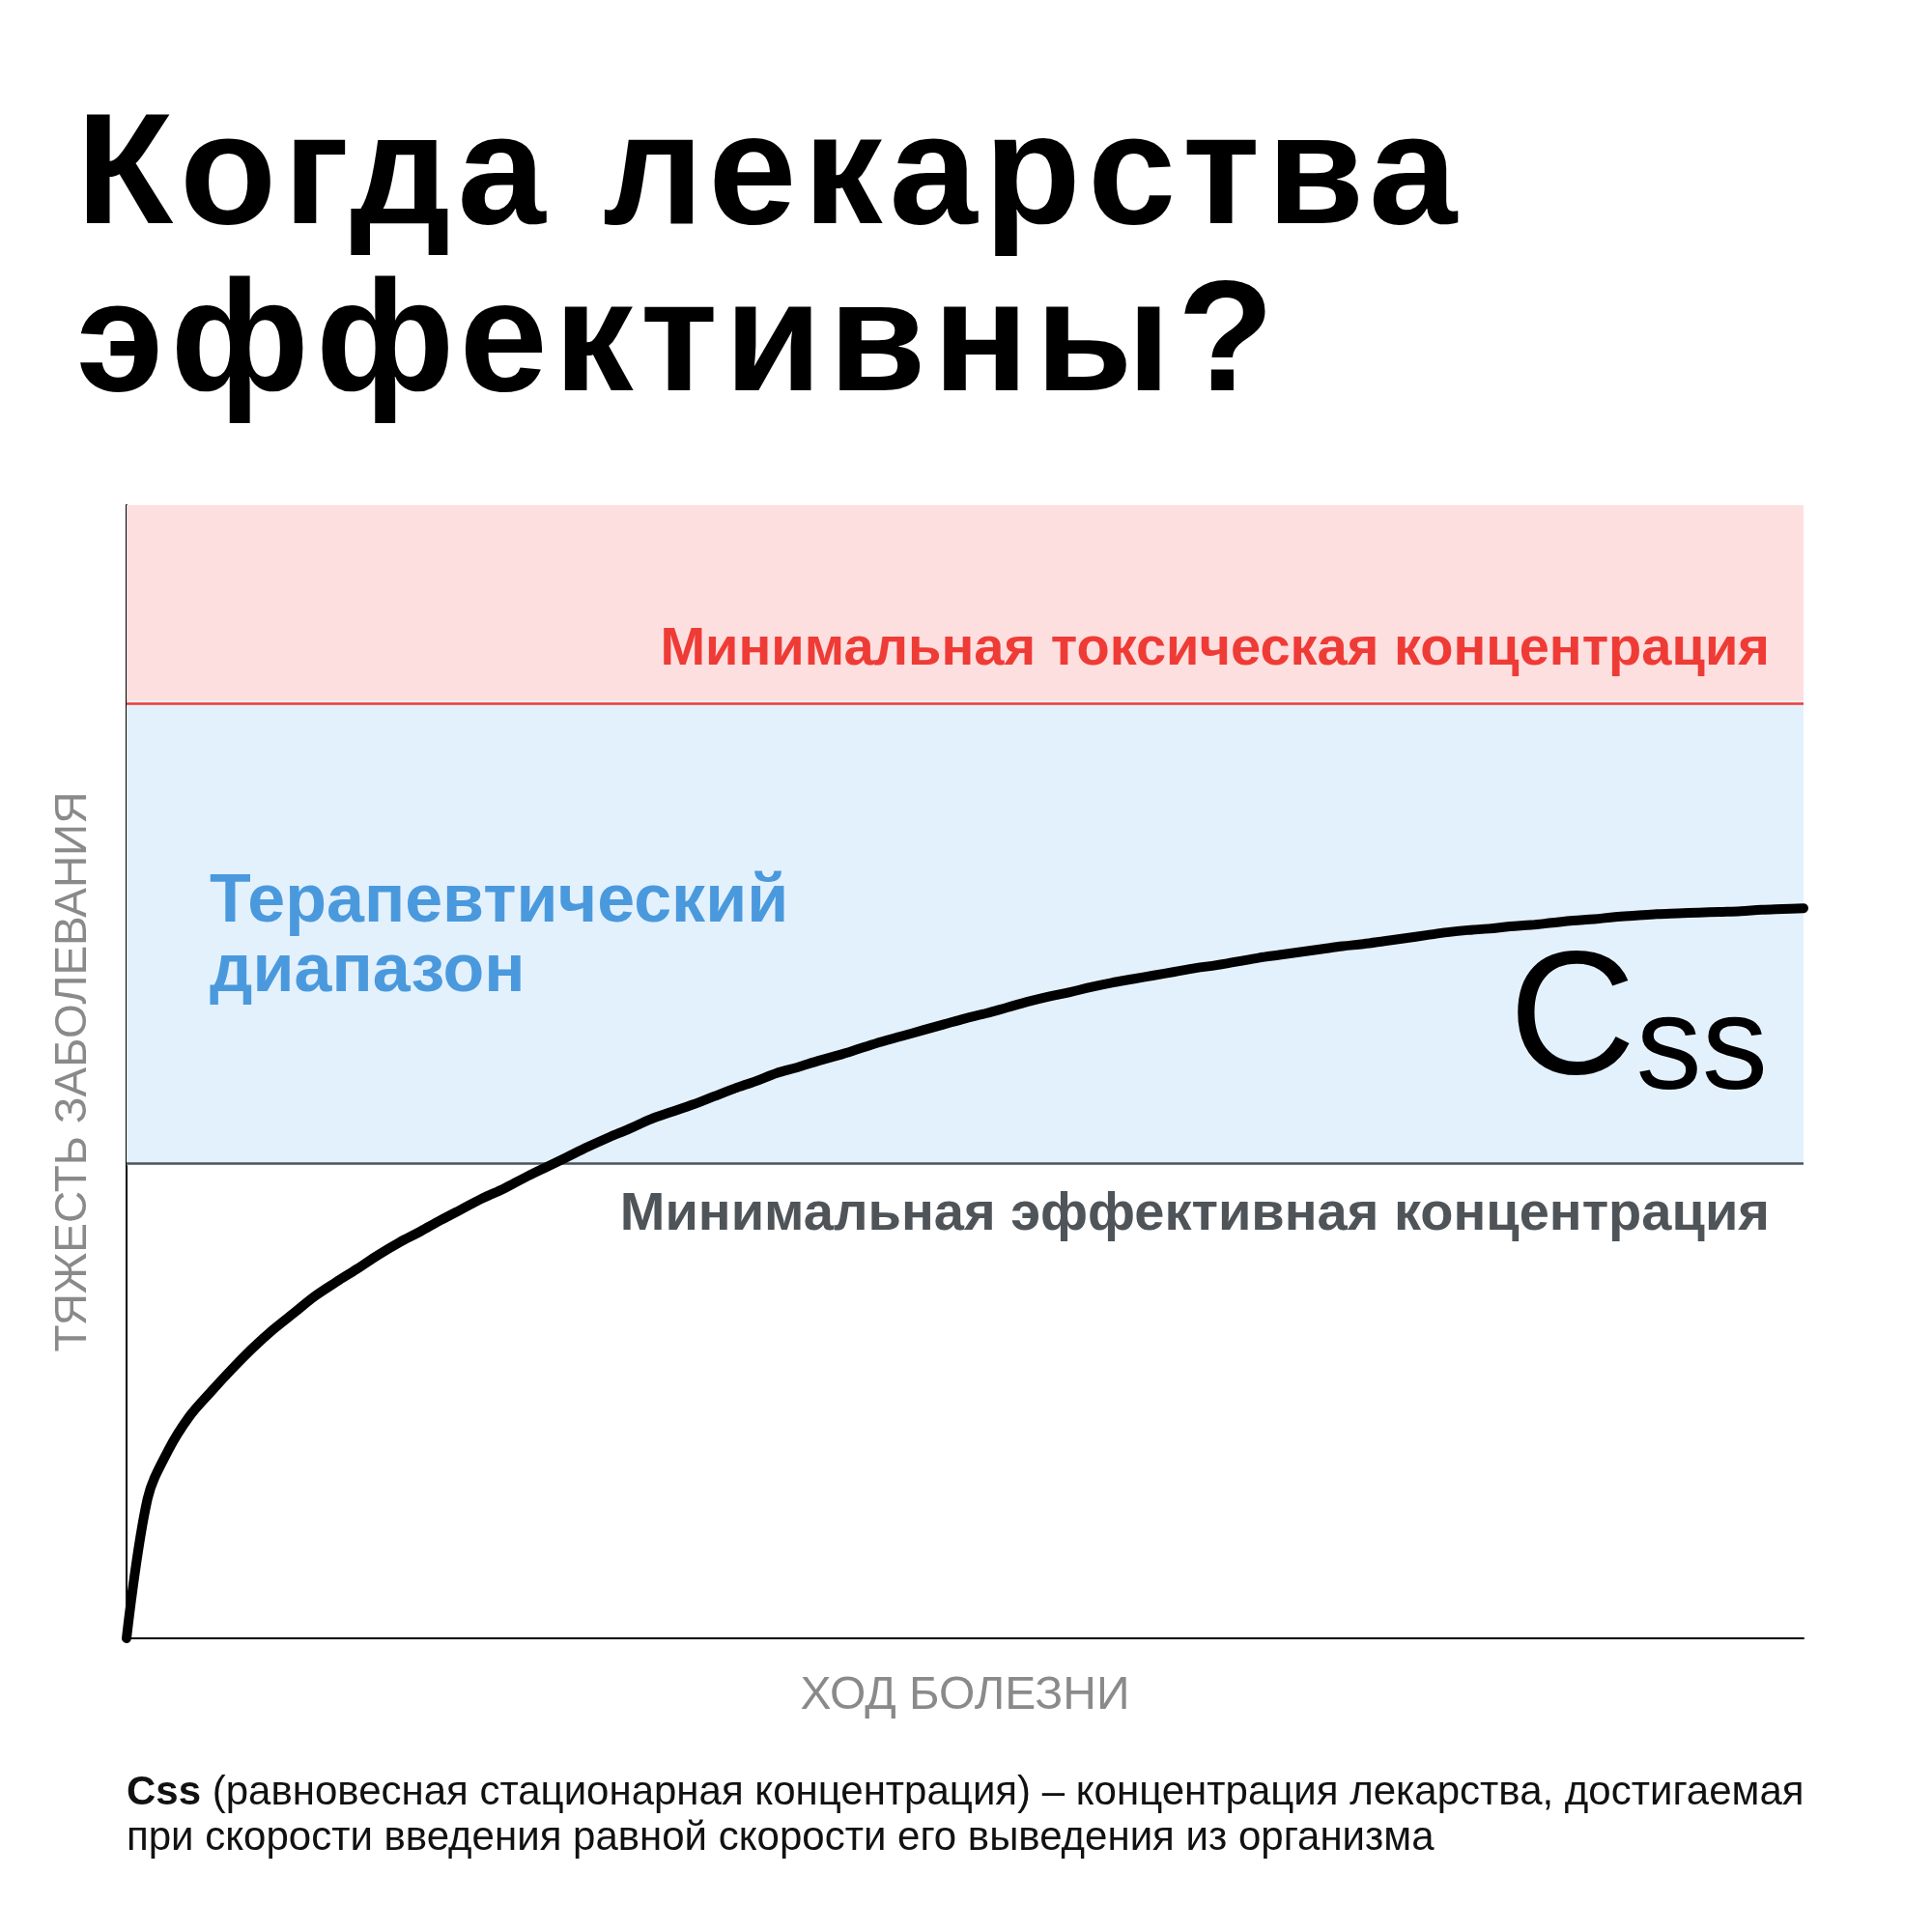  I want to click on y-axis-title: ТЯЖЕСТЬ ЗАБОЛЕВАНИЯ, so click(70, 1071).